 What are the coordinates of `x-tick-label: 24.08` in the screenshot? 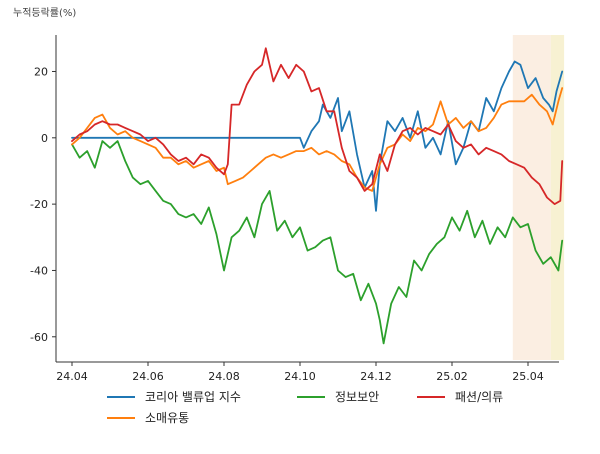 It's located at (224, 376).